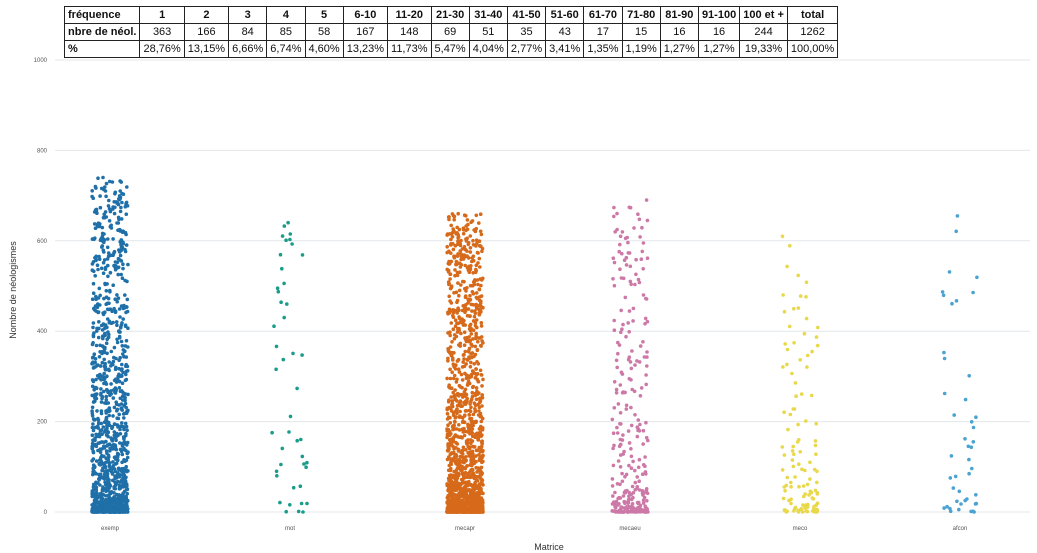  What do you see at coordinates (526, 15) in the screenshot?
I see `table-cell: 41-50` at bounding box center [526, 15].